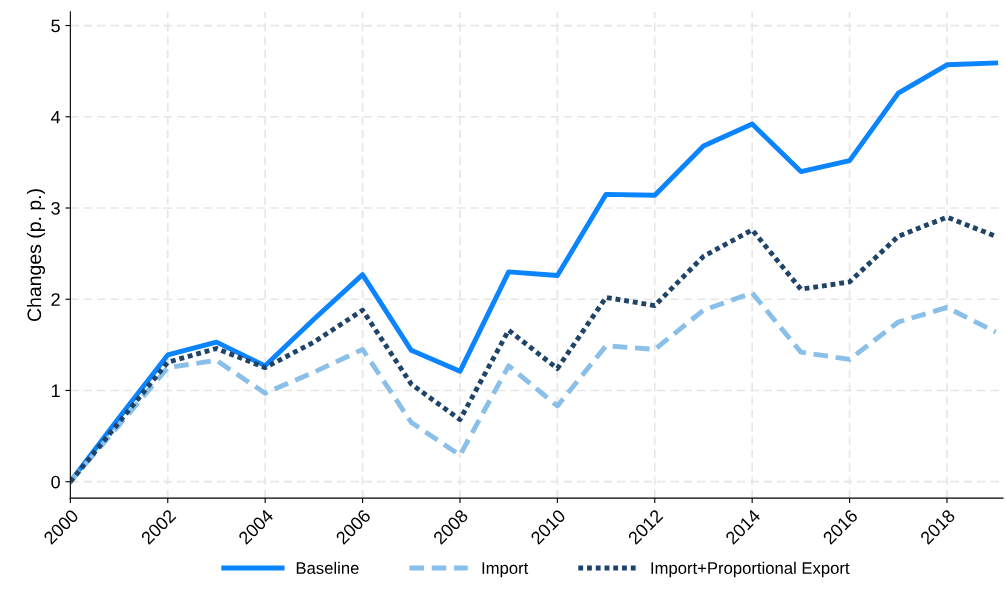 Image resolution: width=1005 pixels, height=593 pixels. Describe the element at coordinates (55, 482) in the screenshot. I see `y-tick-label: 0` at that location.